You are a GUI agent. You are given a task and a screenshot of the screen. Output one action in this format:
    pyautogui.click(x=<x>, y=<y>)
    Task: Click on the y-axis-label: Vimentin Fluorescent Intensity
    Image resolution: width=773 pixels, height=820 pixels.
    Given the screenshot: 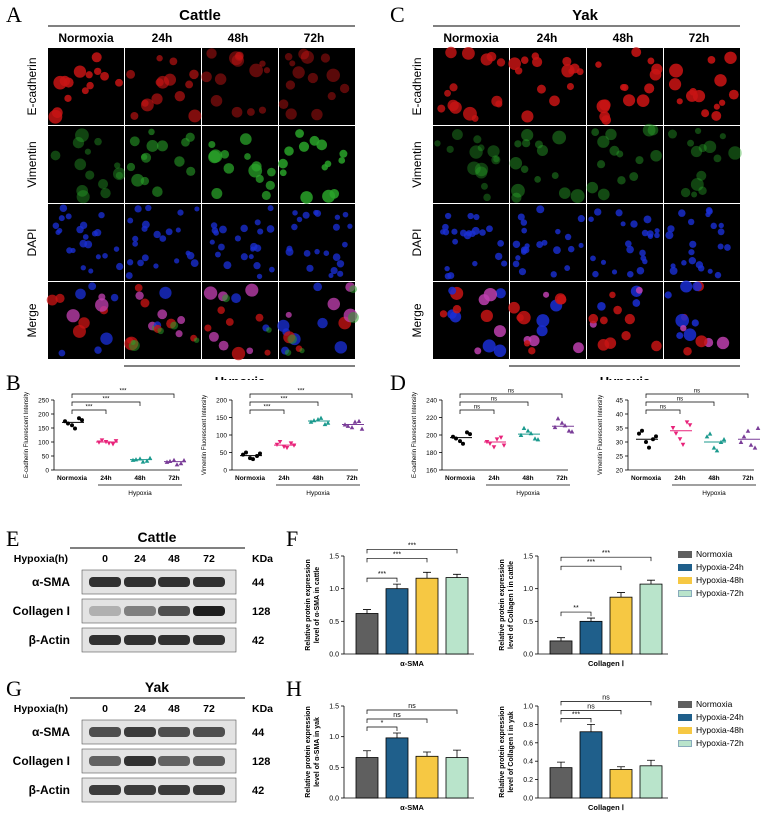 What is the action you would take?
    pyautogui.click(x=205, y=435)
    